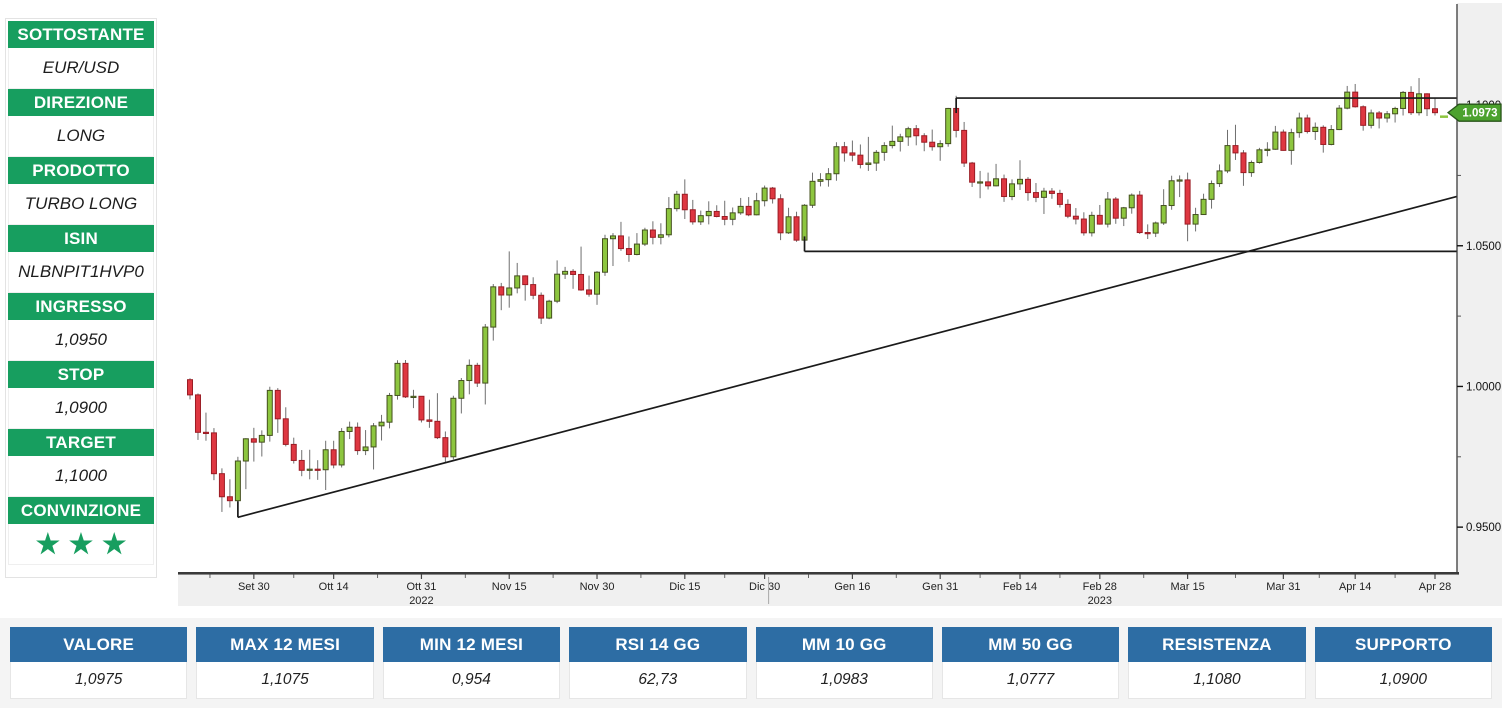 This screenshot has width=1502, height=708. What do you see at coordinates (1100, 587) in the screenshot?
I see `svg-text: Feb 28` at bounding box center [1100, 587].